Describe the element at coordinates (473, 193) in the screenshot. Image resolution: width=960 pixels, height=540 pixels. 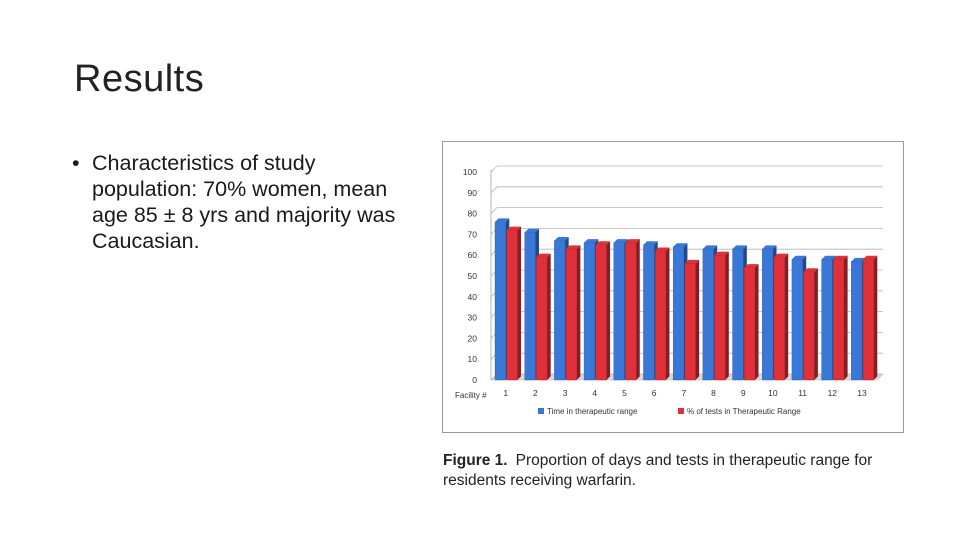
I see `y-tick-label: 90` at that location.